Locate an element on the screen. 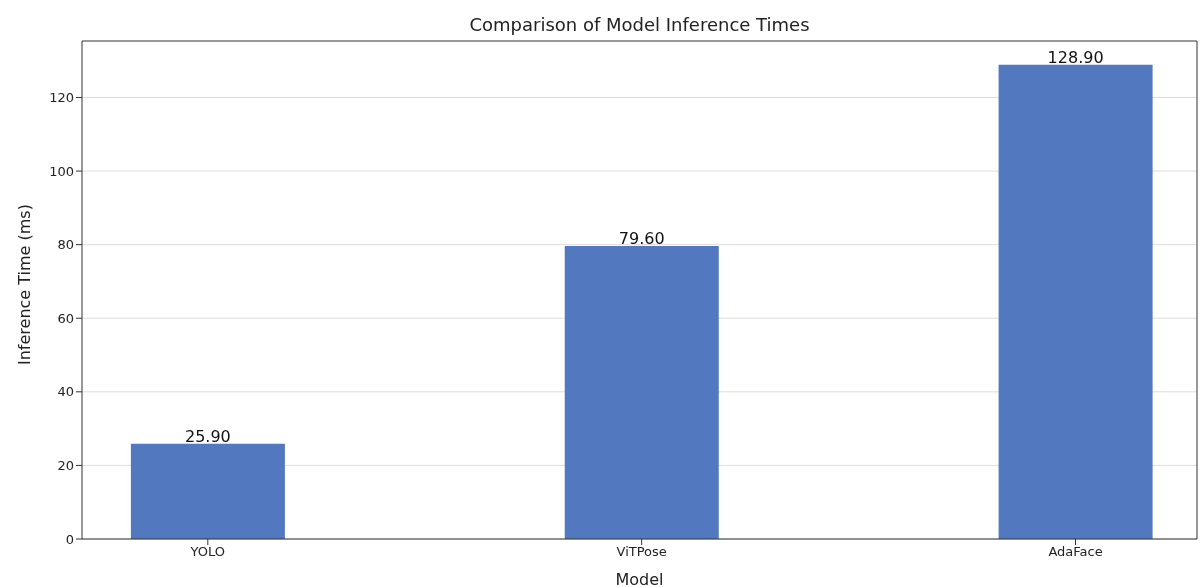 The height and width of the screenshot is (587, 1203). y-tick-label: 20 is located at coordinates (65, 466).